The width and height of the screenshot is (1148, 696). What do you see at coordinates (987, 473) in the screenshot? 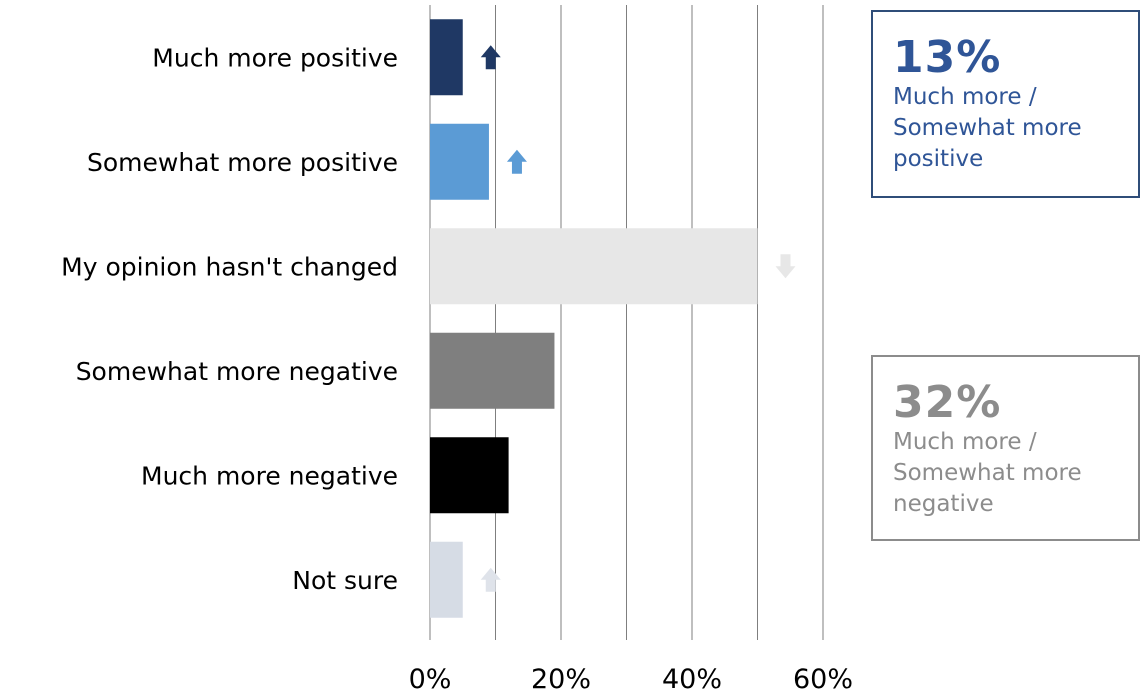
I see `callout-negative-text: Much more / Somewhat more negative` at bounding box center [987, 473].